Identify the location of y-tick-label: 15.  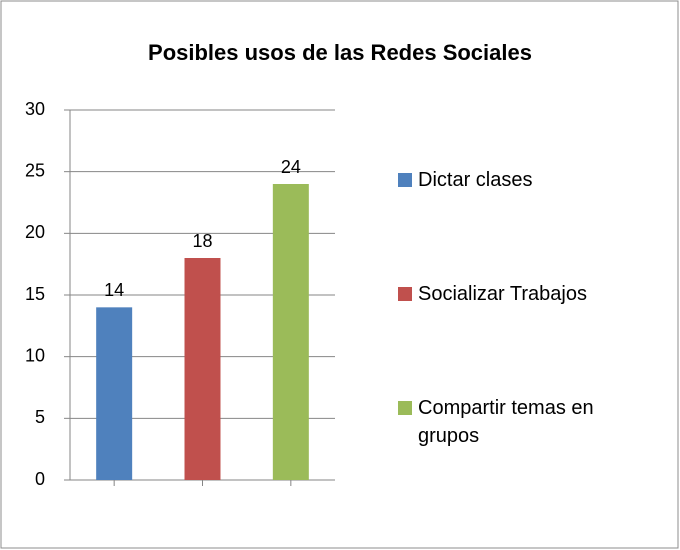
(35, 294).